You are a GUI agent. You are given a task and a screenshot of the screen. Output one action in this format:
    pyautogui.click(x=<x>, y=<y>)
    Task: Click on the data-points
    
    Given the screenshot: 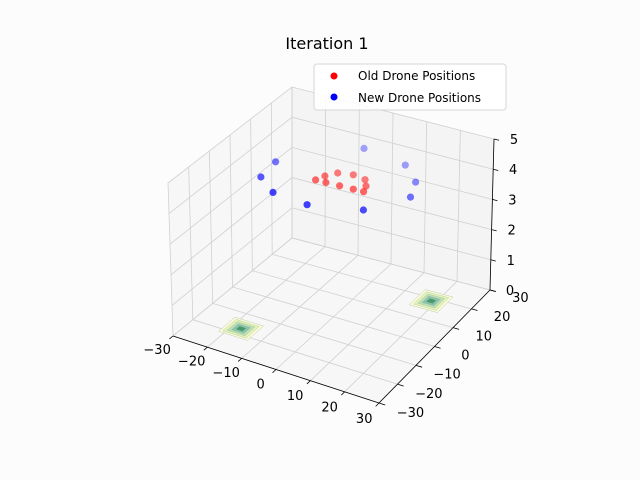 What is the action you would take?
    pyautogui.click(x=338, y=179)
    